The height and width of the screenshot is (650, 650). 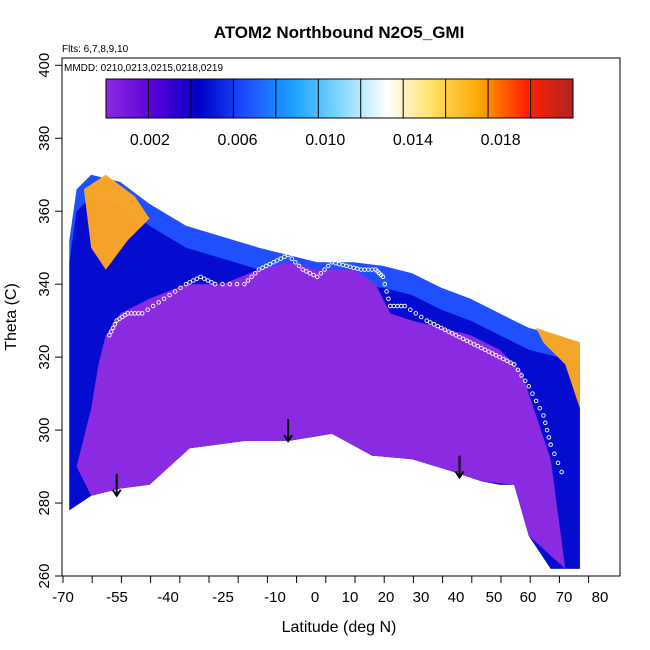 I want to click on x-tick-label: 40, so click(x=456, y=597).